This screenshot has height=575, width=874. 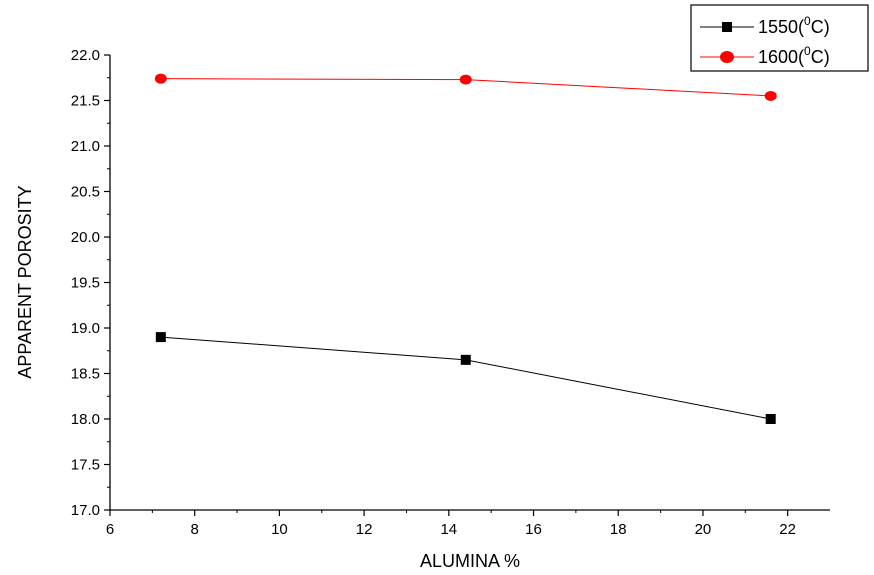 What do you see at coordinates (787, 529) in the screenshot?
I see `x-tick-label: 22` at bounding box center [787, 529].